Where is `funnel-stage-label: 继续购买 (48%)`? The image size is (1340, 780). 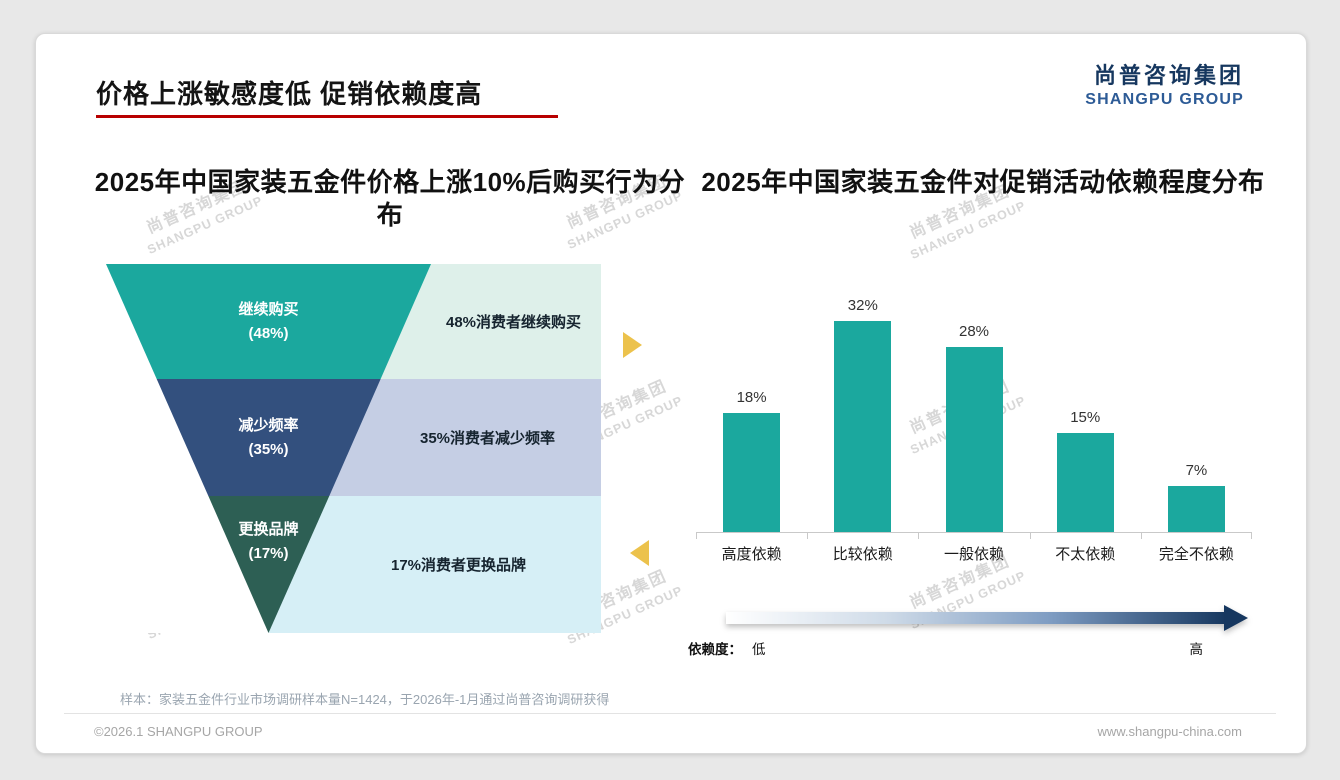 funnel-stage-label: 继续购买 (48%) is located at coordinates (268, 321).